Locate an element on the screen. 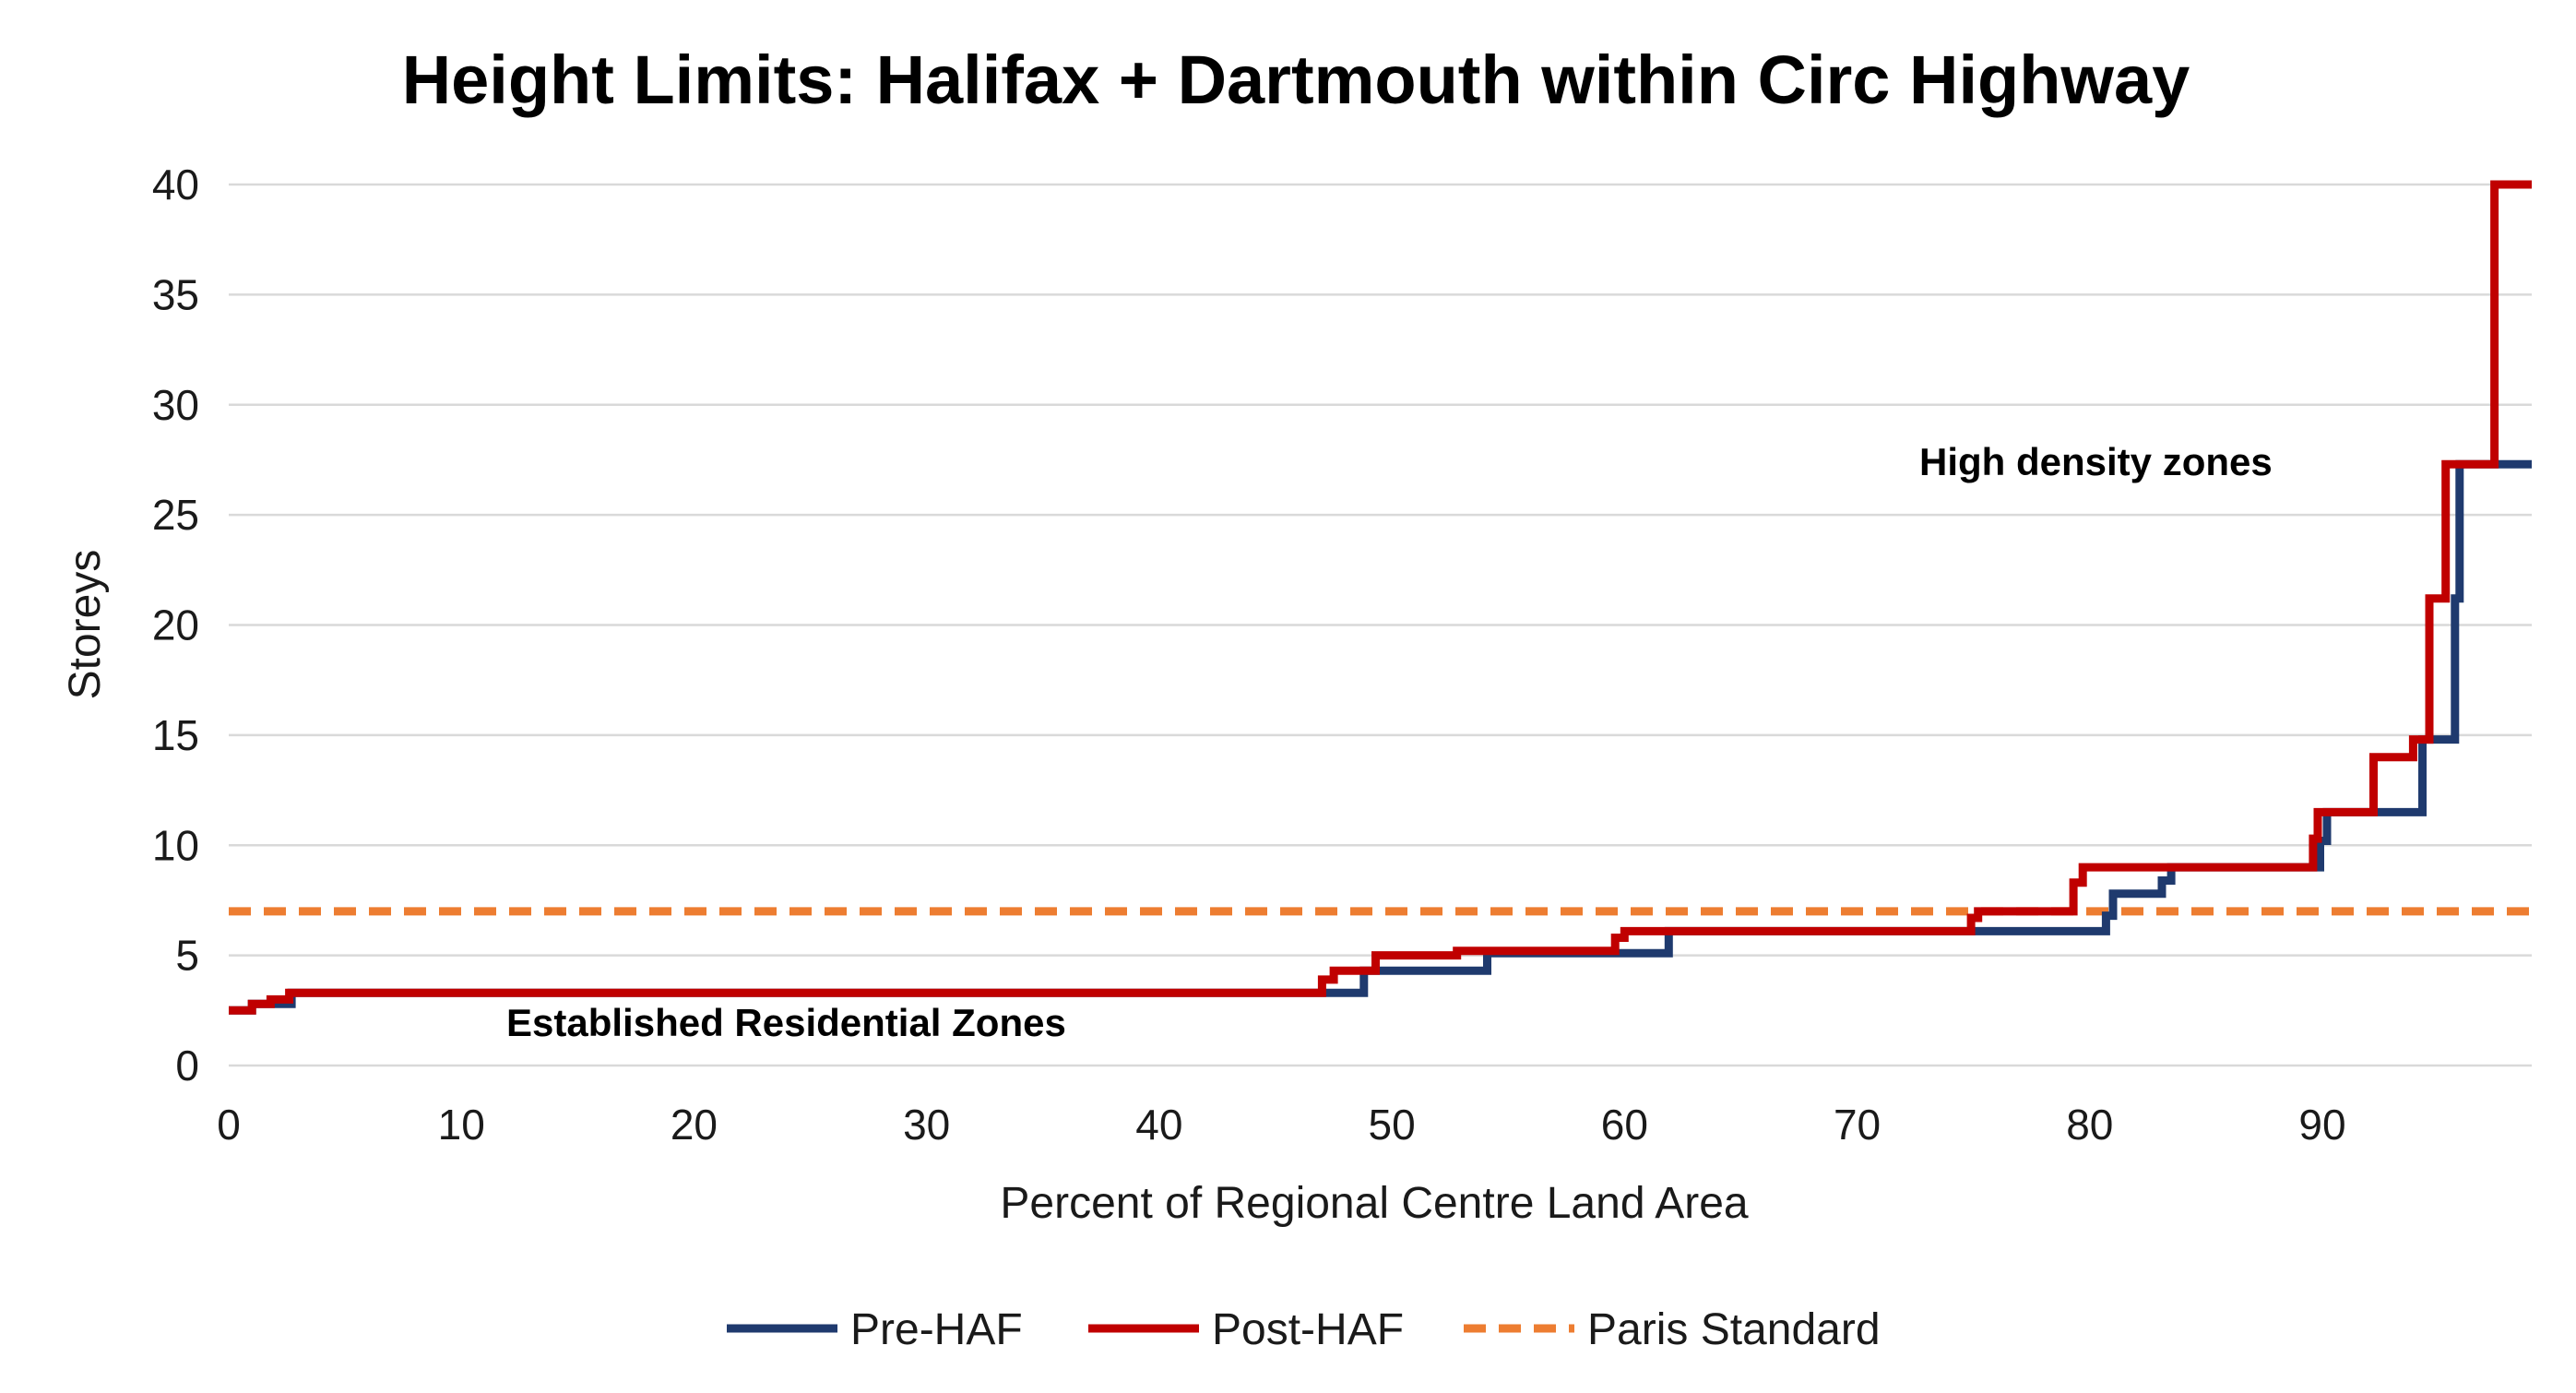 The image size is (2576, 1393). x-tick-label-6: 60 is located at coordinates (1624, 1125).